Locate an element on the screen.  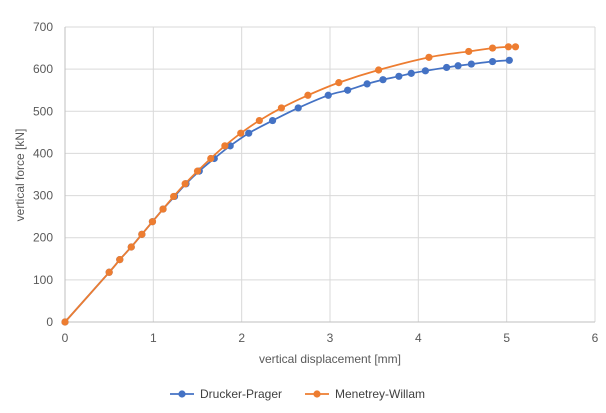
legend: Drucker-Prager Menetrey-Willam is located at coordinates (297, 394).